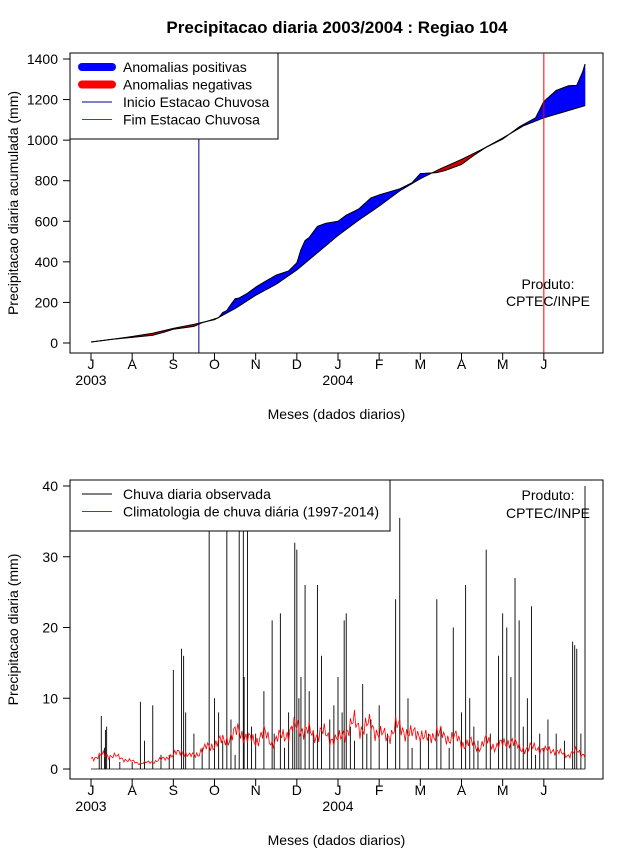 This screenshot has width=640, height=850. Describe the element at coordinates (50, 557) in the screenshot. I see `y-tick-label: 30` at that location.